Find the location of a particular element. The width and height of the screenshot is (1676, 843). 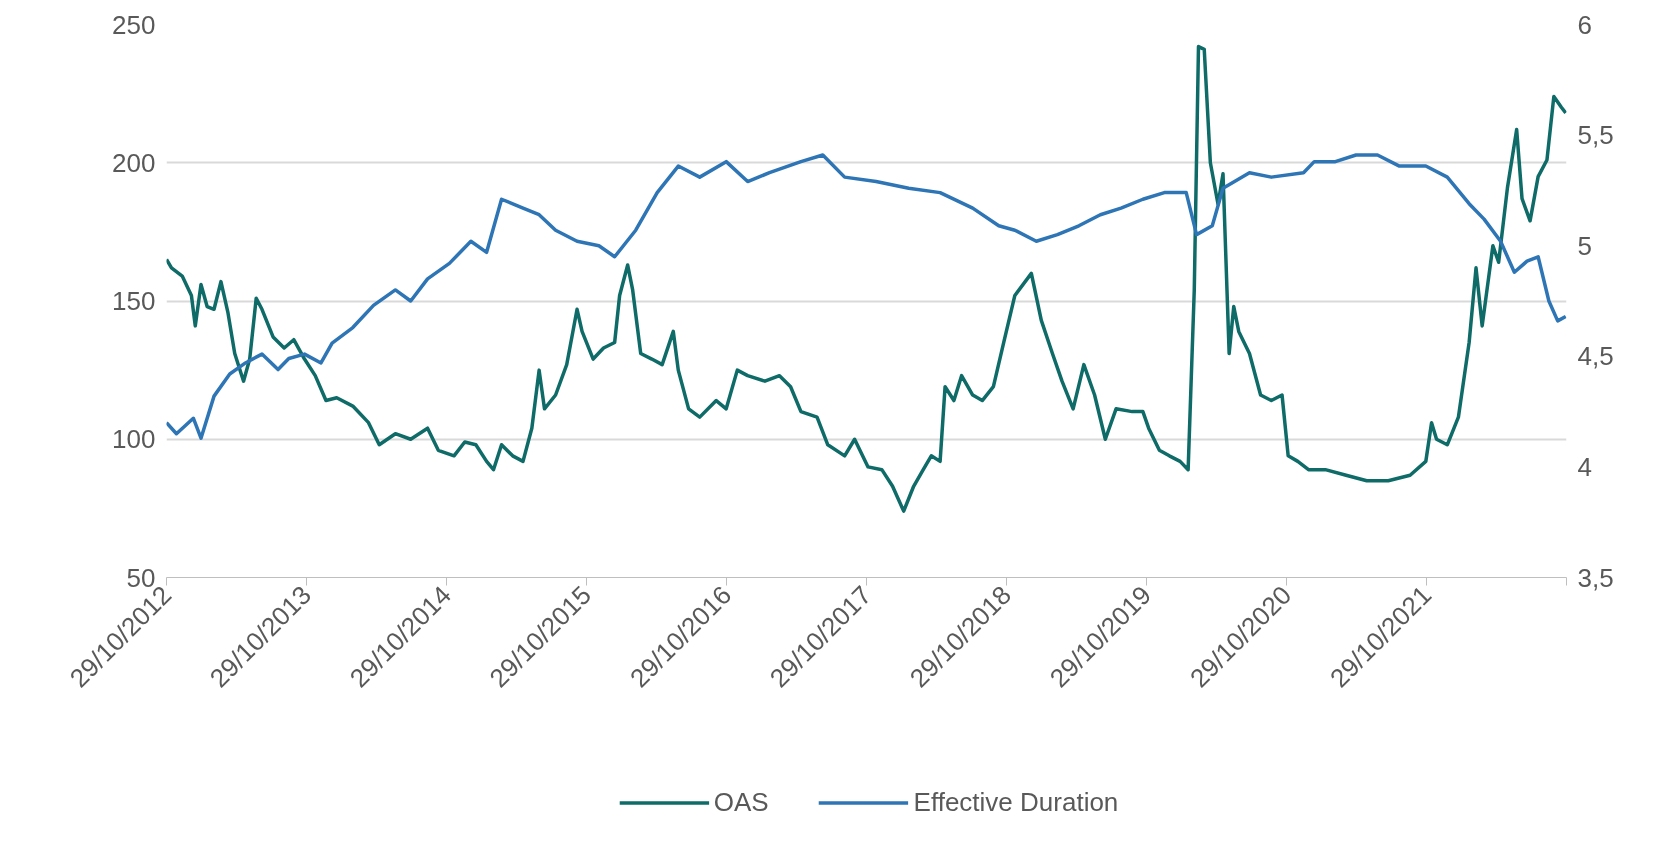

y2-tick-label: 6 is located at coordinates (1584, 24).